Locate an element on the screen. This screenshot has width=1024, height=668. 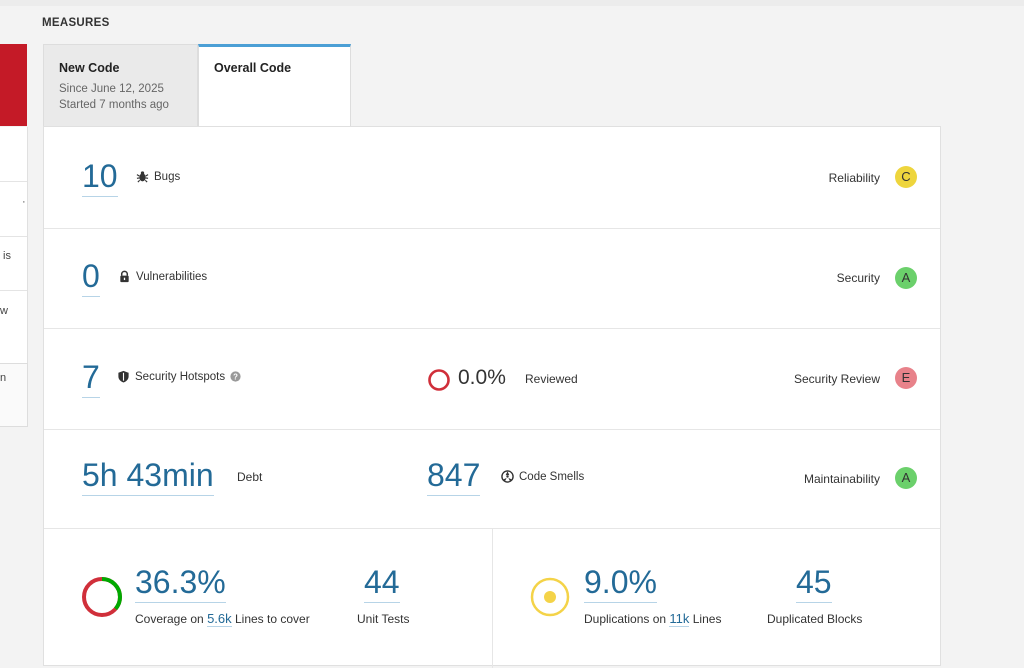
coverage-donut-icon is located at coordinates (102, 597).